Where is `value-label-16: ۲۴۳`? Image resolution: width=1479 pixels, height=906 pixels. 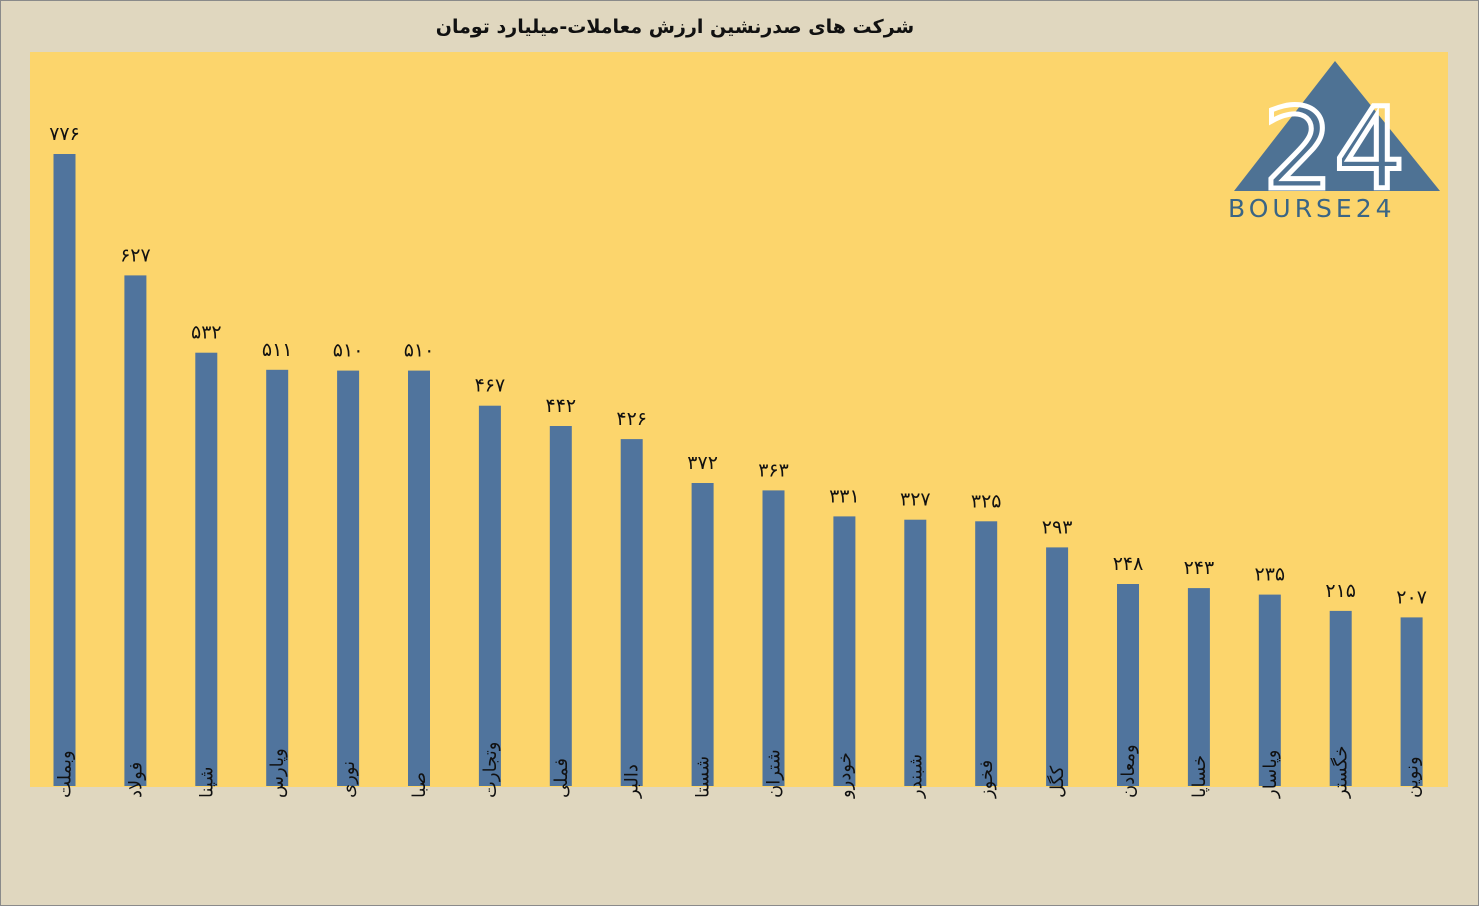 value-label-16: ۲۴۳ is located at coordinates (1199, 568).